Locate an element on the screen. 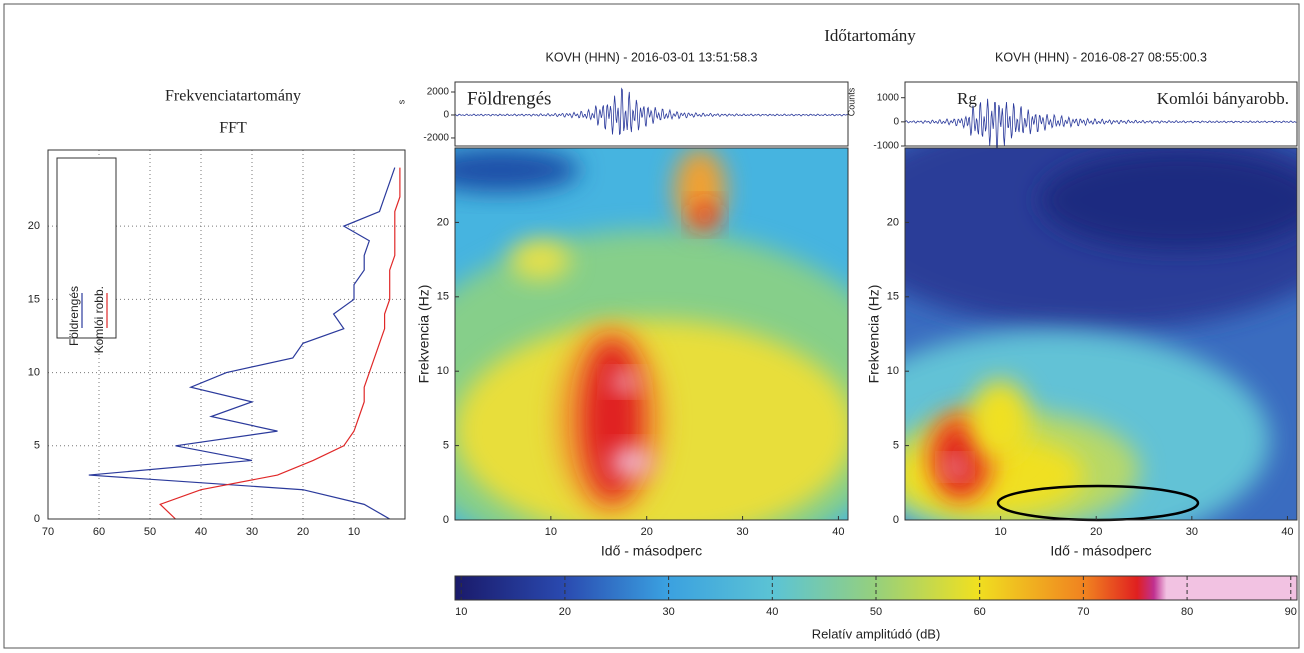 This screenshot has width=1304, height=653. colorbar-tick-label: 10 is located at coordinates (461, 612).